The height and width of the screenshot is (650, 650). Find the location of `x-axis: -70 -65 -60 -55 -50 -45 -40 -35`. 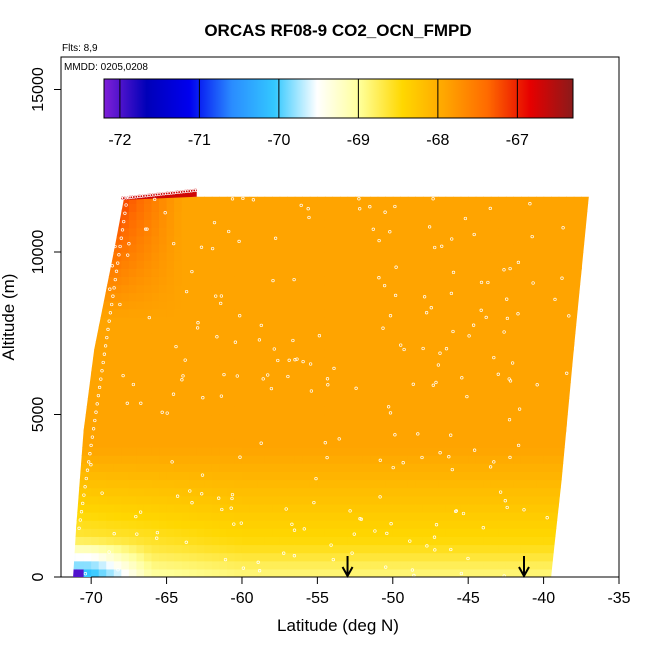

x-axis: -70 -65 -60 -55 -50 -45 -40 -35 is located at coordinates (355, 591).